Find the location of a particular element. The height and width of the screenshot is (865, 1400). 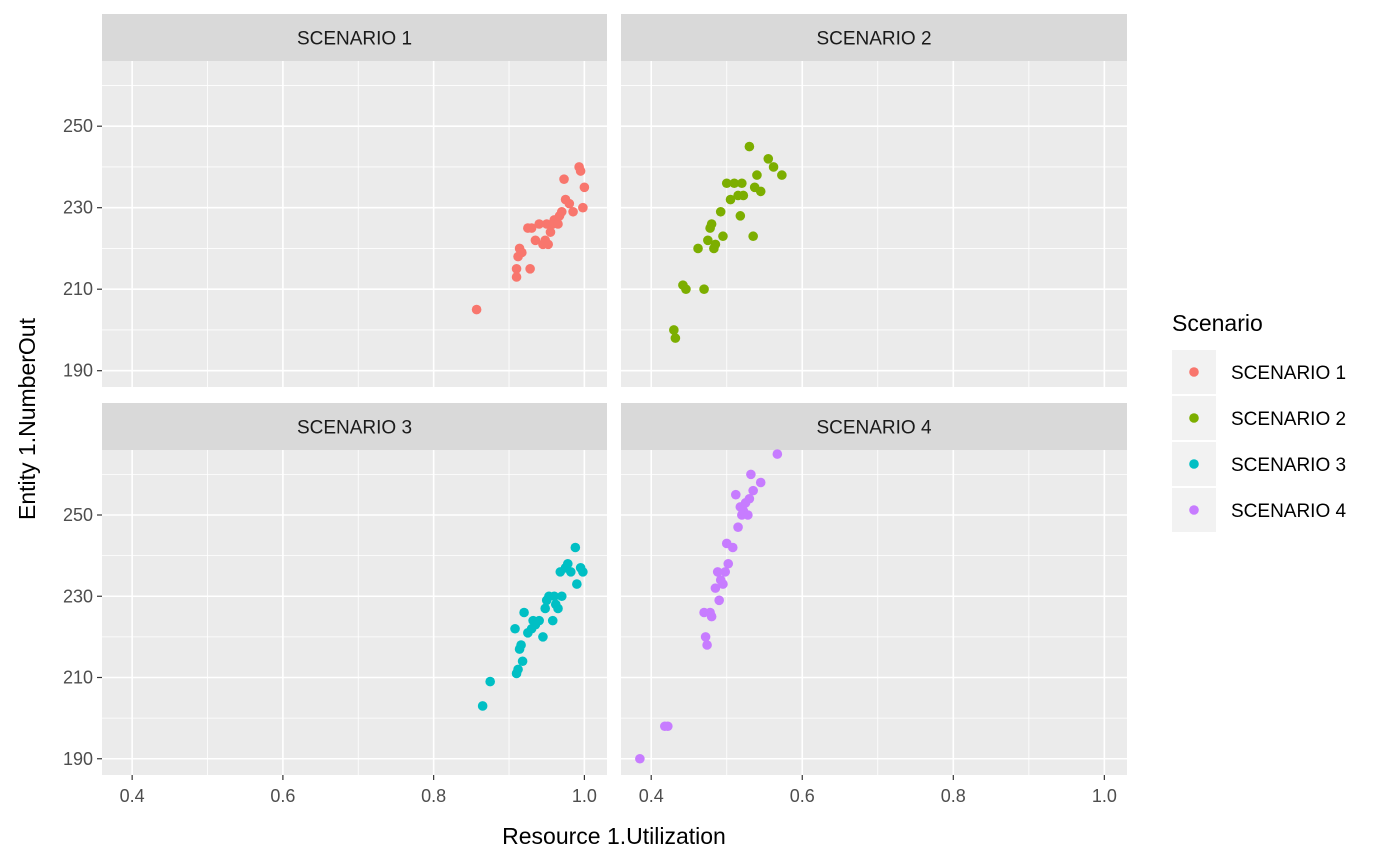

legend-label: SCENARIO 4 is located at coordinates (1289, 511).